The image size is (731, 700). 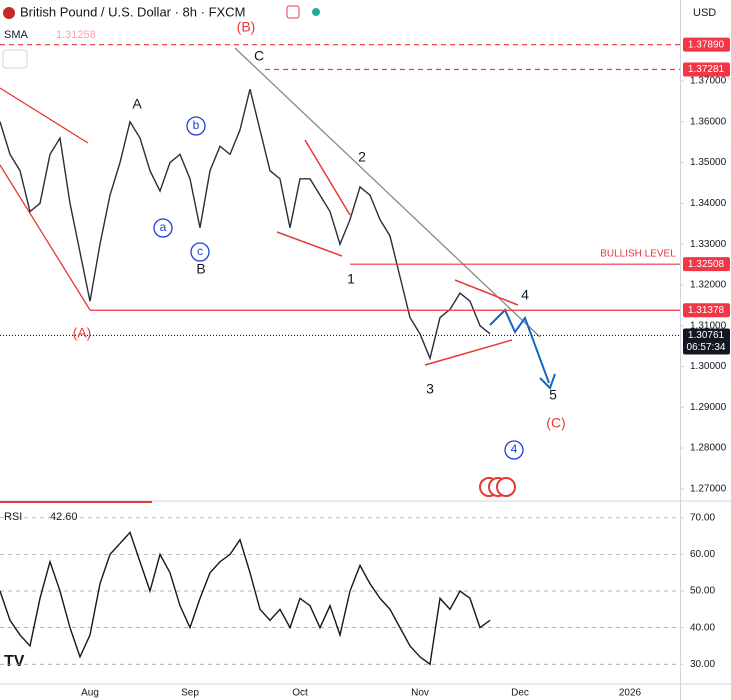 What do you see at coordinates (506, 487) in the screenshot?
I see `event-icon` at bounding box center [506, 487].